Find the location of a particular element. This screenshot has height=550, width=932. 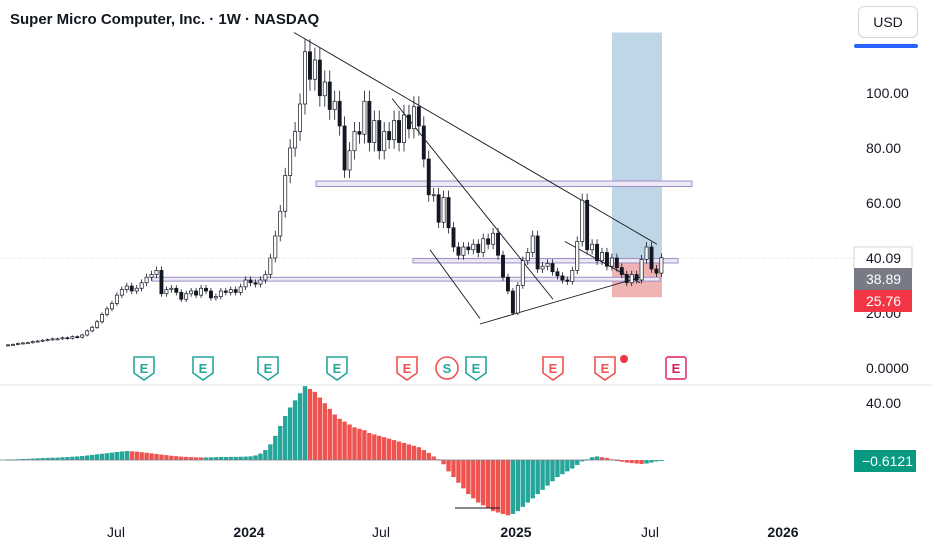

price-label-cover is located at coordinates (883, 301).